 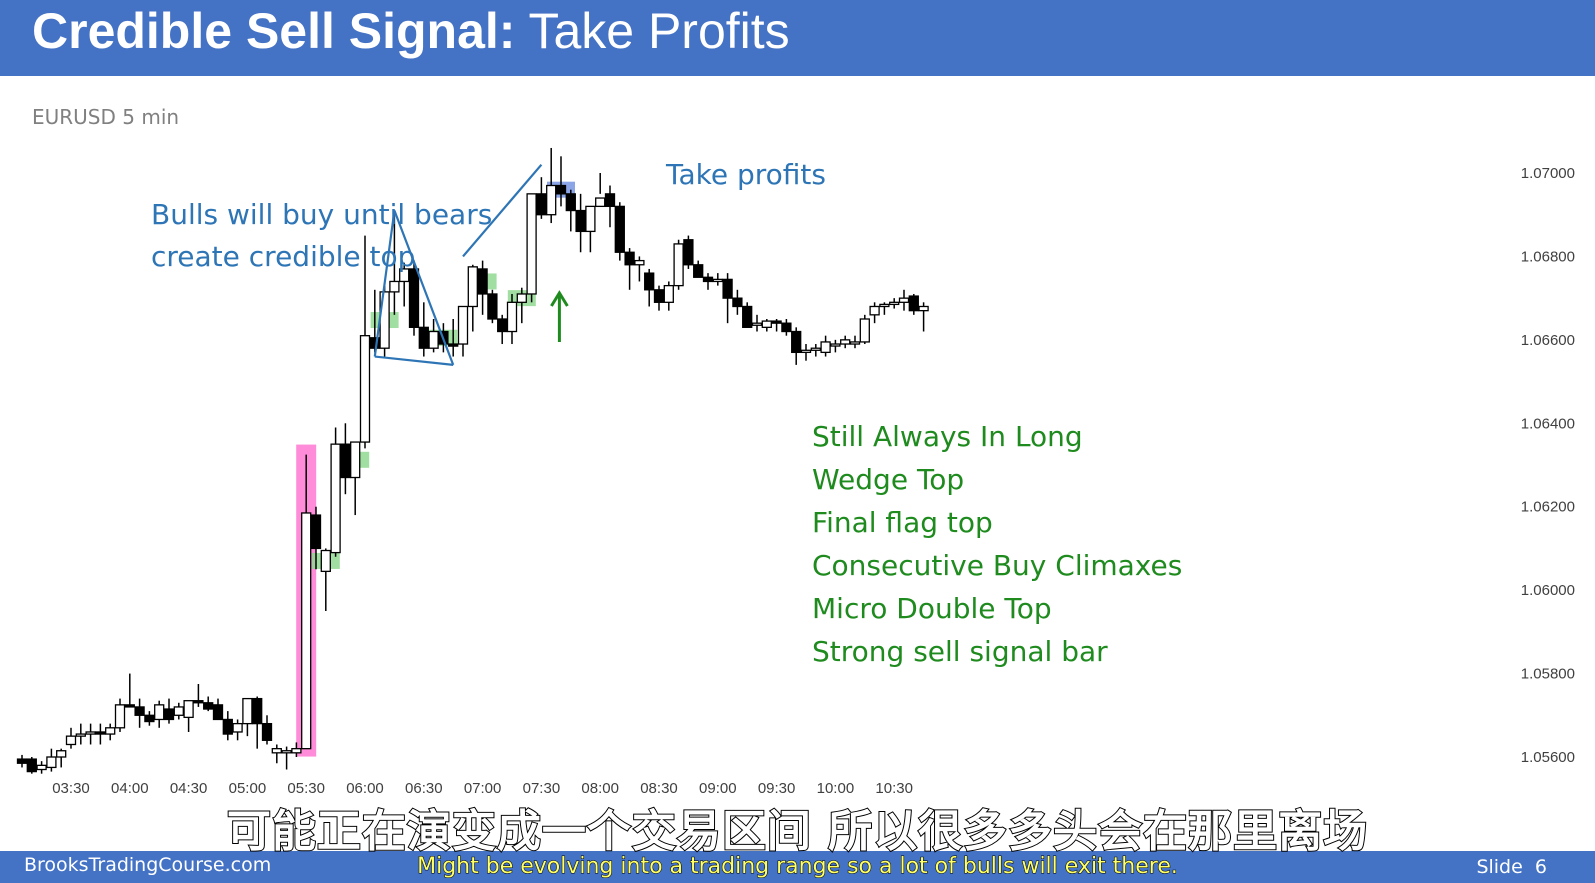 I want to click on title-rest: Take Profits, so click(x=652, y=31).